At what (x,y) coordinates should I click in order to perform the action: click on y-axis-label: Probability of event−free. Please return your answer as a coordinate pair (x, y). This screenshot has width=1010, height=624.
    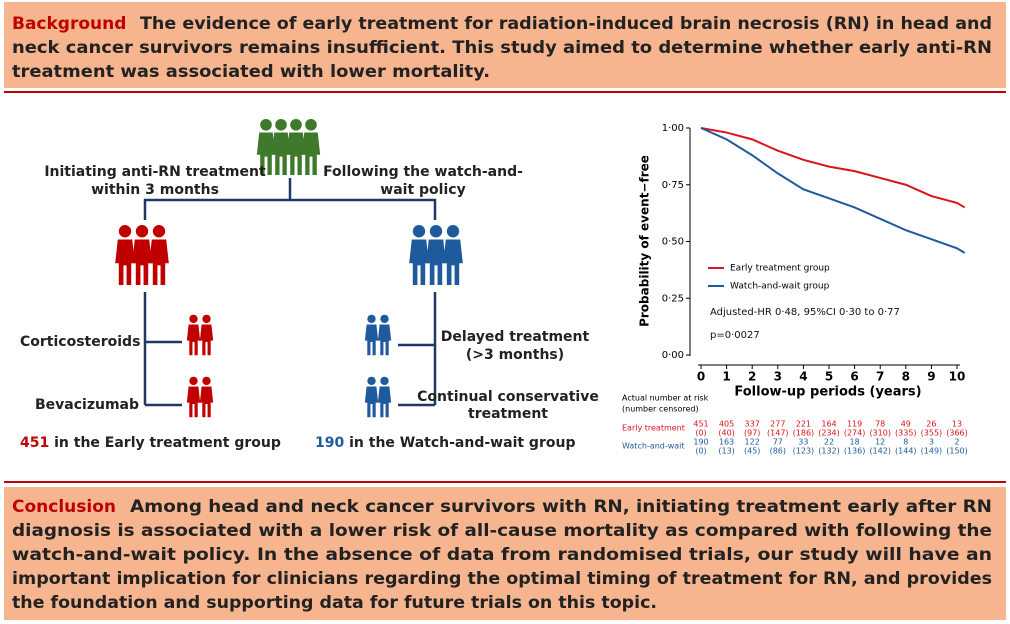
    Looking at the image, I should click on (645, 241).